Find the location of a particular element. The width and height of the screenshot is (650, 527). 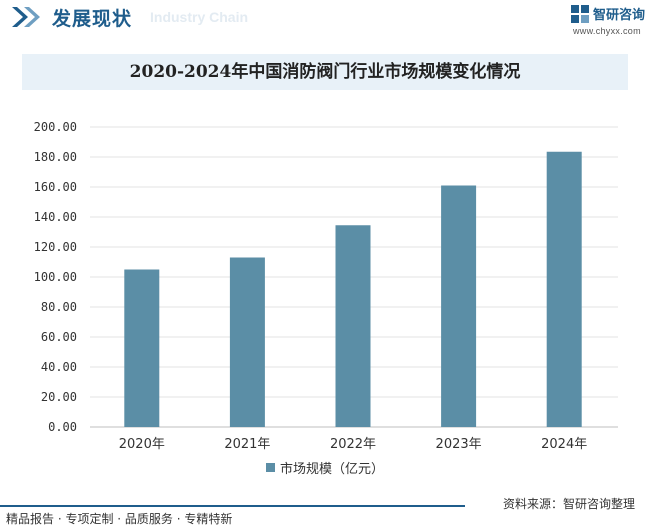

y-tick-label: 20.00 is located at coordinates (59, 397).